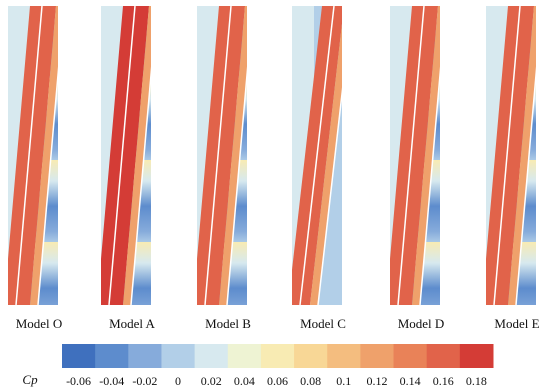 The width and height of the screenshot is (550, 392). What do you see at coordinates (410, 381) in the screenshot?
I see `tick-label: 0.14` at bounding box center [410, 381].